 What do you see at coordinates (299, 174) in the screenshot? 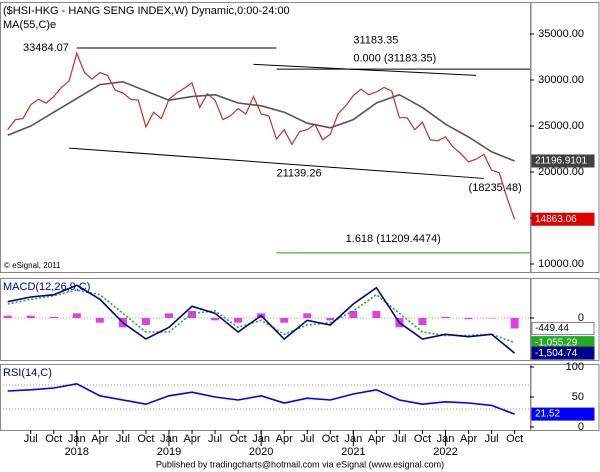
I see `annotation: 21139.26` at bounding box center [299, 174].